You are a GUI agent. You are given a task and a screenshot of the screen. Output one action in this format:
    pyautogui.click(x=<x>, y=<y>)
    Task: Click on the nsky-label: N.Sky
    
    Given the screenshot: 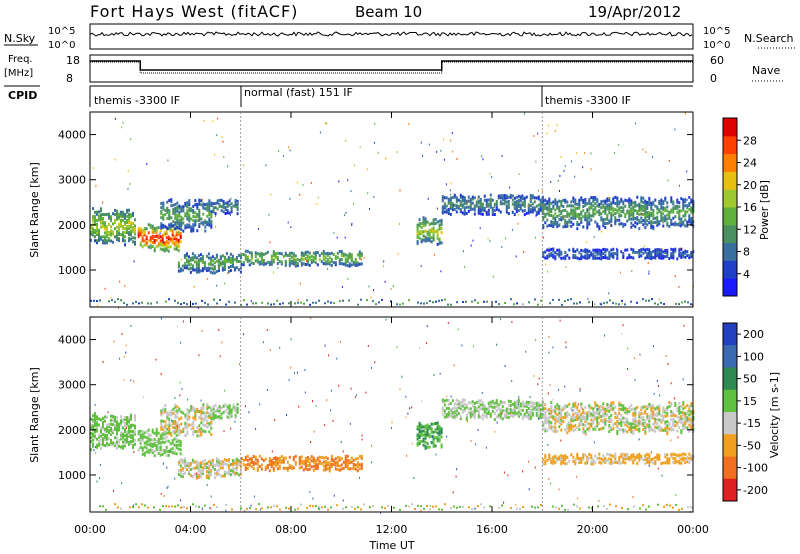 What is the action you would take?
    pyautogui.click(x=20, y=38)
    